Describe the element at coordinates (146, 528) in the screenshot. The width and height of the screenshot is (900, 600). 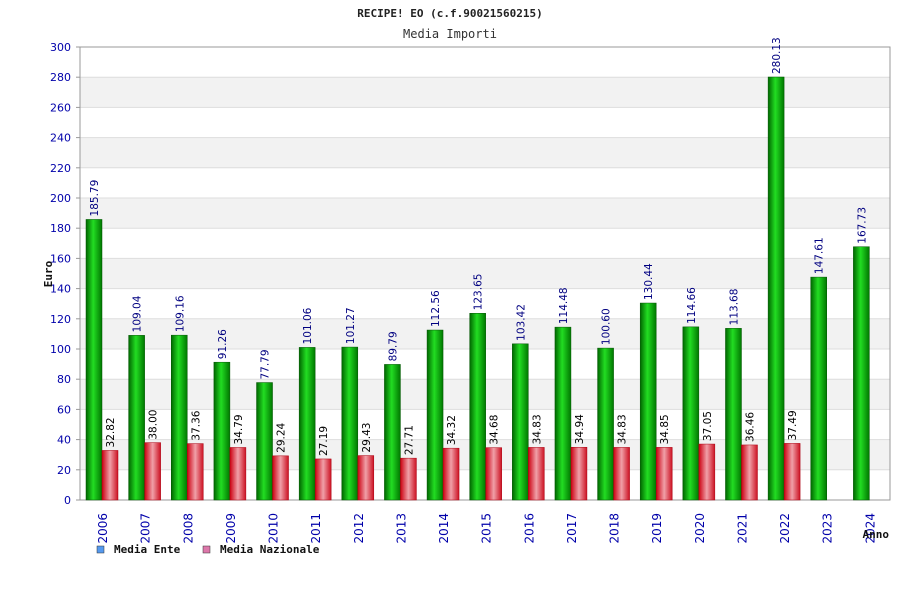
I see `x-tick-label-2007: 2007` at that location.